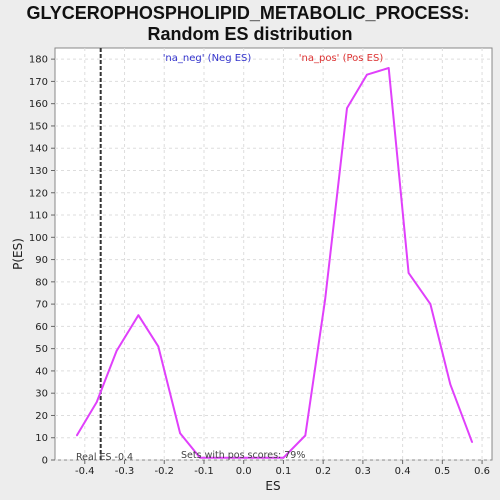  What do you see at coordinates (41, 327) in the screenshot?
I see `y-tick-label: 60` at bounding box center [41, 327].